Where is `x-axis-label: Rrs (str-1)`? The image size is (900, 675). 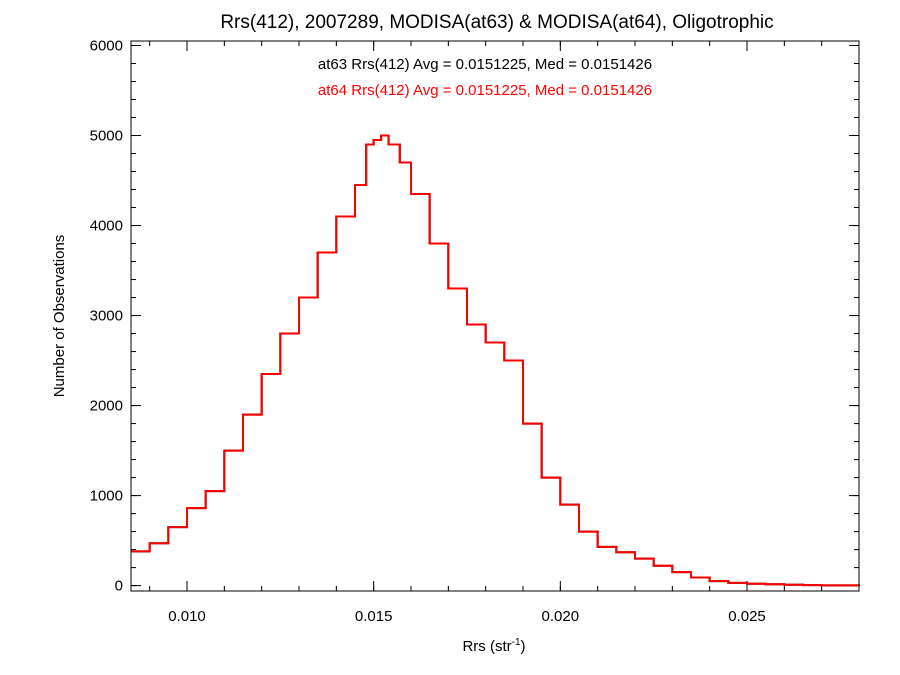
x-axis-label: Rrs (str-1) is located at coordinates (493, 646).